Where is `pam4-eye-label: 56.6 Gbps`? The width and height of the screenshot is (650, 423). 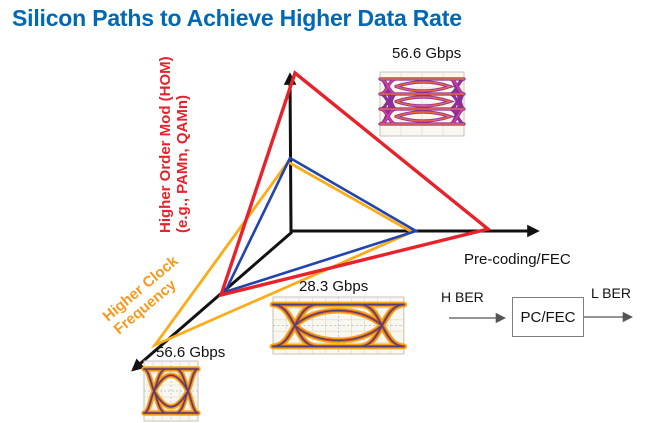
pam4-eye-label: 56.6 Gbps is located at coordinates (427, 53).